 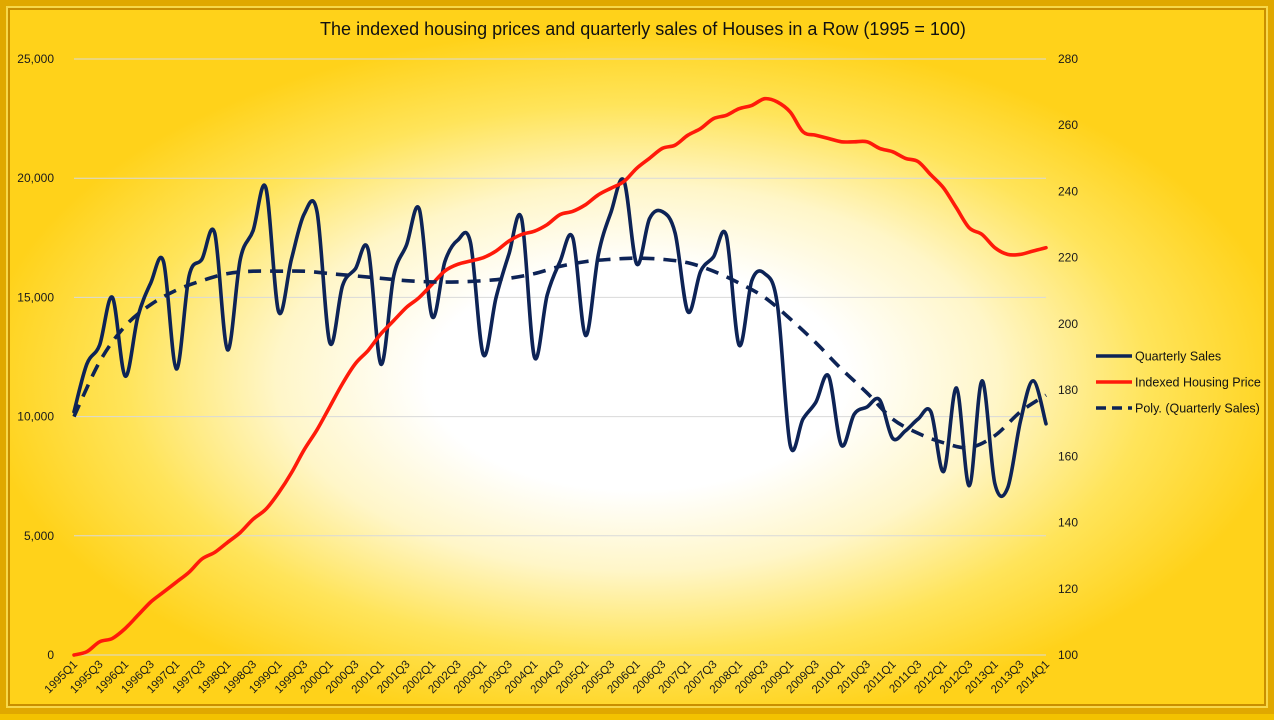 What do you see at coordinates (39, 536) in the screenshot?
I see `left-tick-label: 5,000` at bounding box center [39, 536].